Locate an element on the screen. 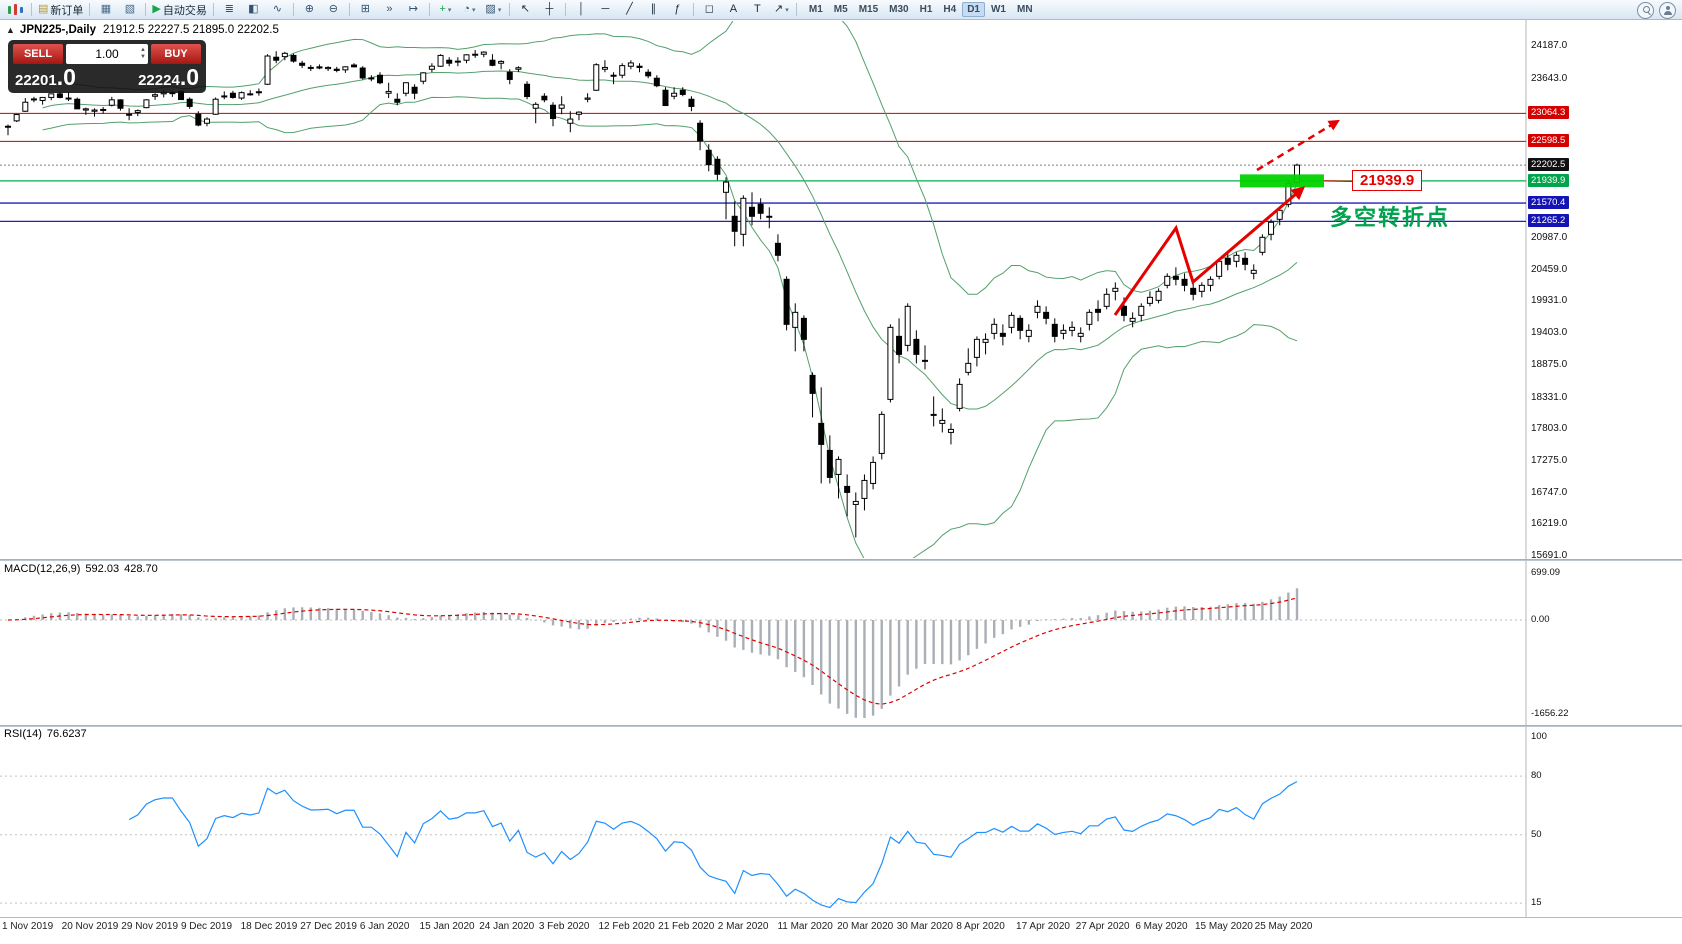 Image resolution: width=1682 pixels, height=944 pixels. tile-windows-icon: ⊞ is located at coordinates (365, 9).